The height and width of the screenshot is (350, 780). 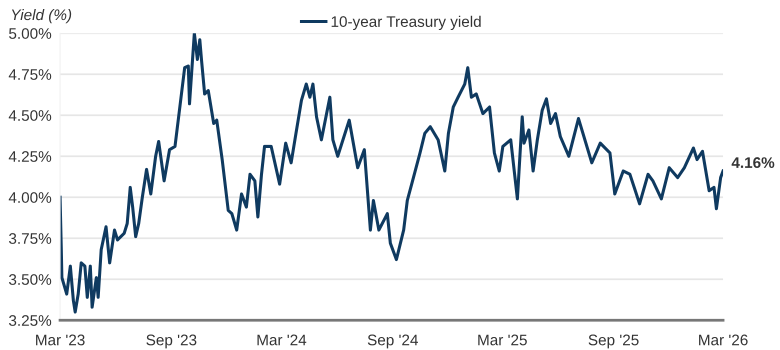 What do you see at coordinates (42, 16) in the screenshot?
I see `y-axis-title: Yield (%)` at bounding box center [42, 16].